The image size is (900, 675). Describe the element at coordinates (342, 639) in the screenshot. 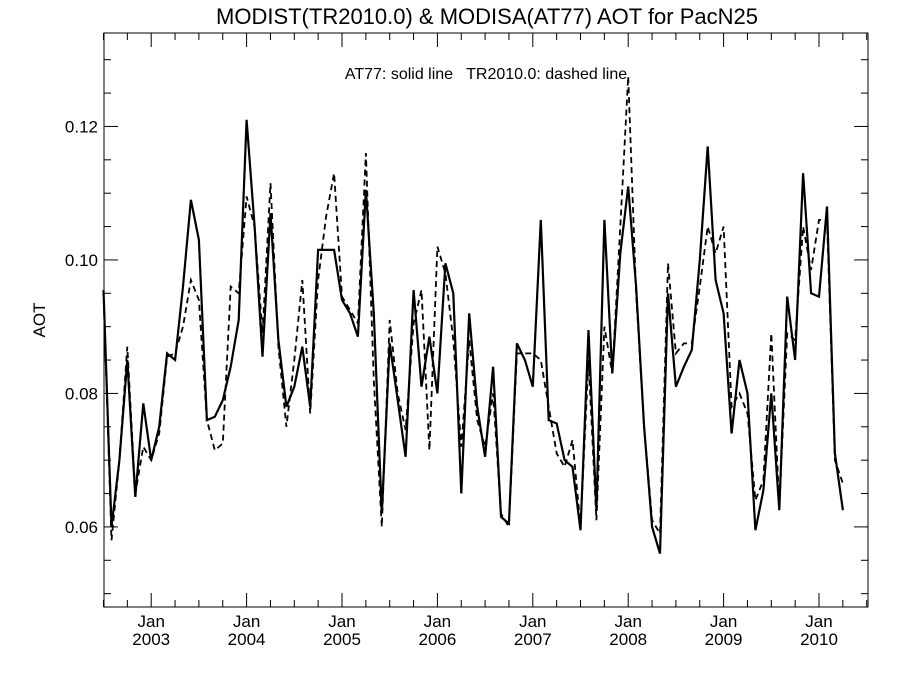

I see `x-tick-year-label: 2005` at that location.